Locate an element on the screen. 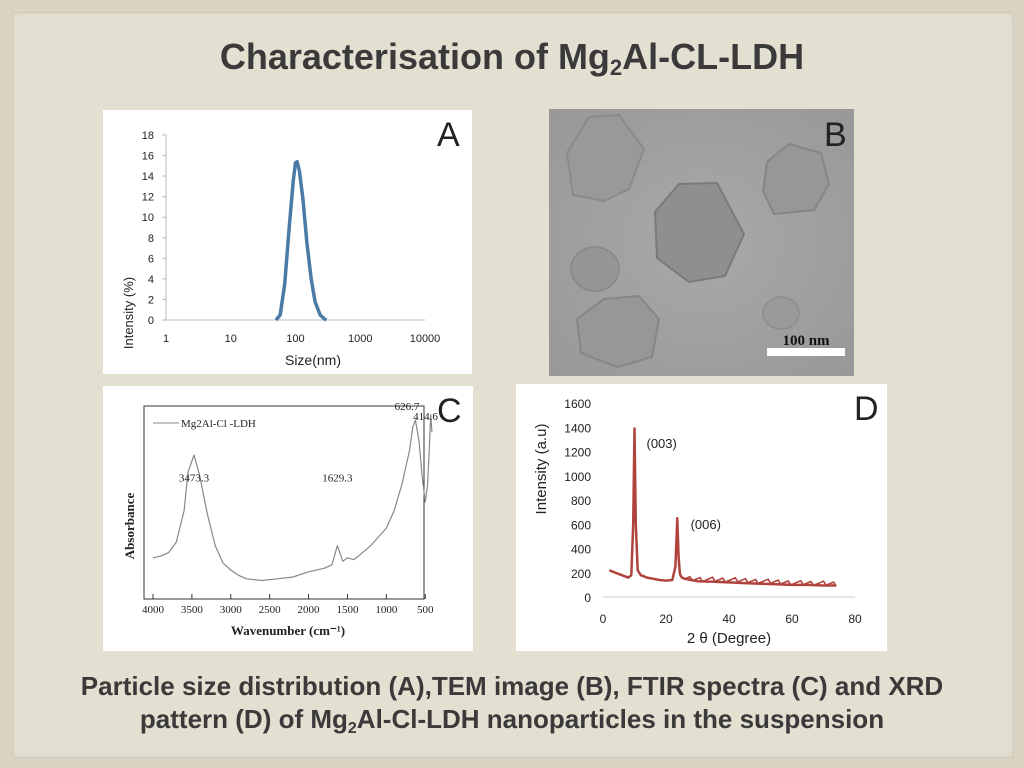  dls-x-tick-label: 100 is located at coordinates (295, 339).